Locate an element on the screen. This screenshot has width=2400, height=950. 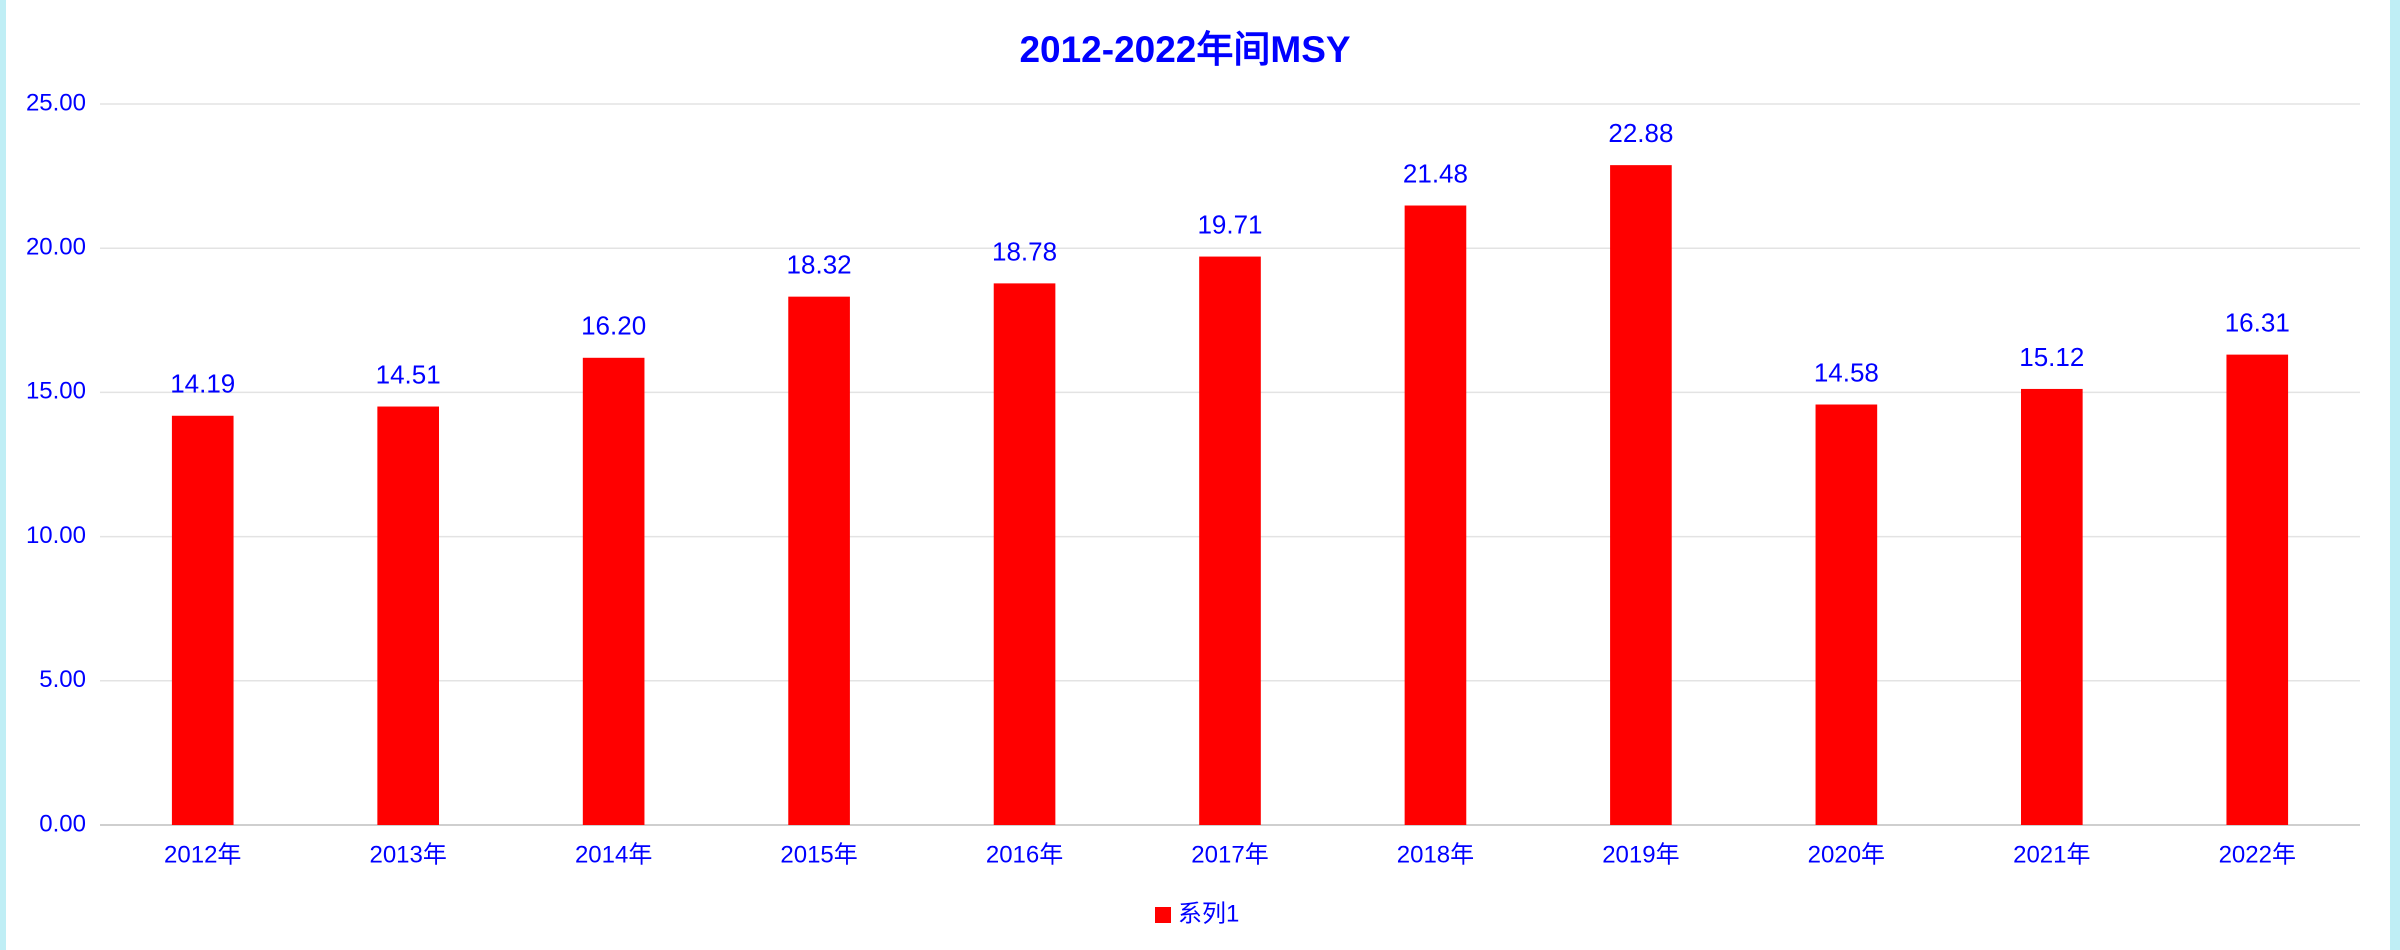
y-tick-label: 20.00 is located at coordinates (56, 247).